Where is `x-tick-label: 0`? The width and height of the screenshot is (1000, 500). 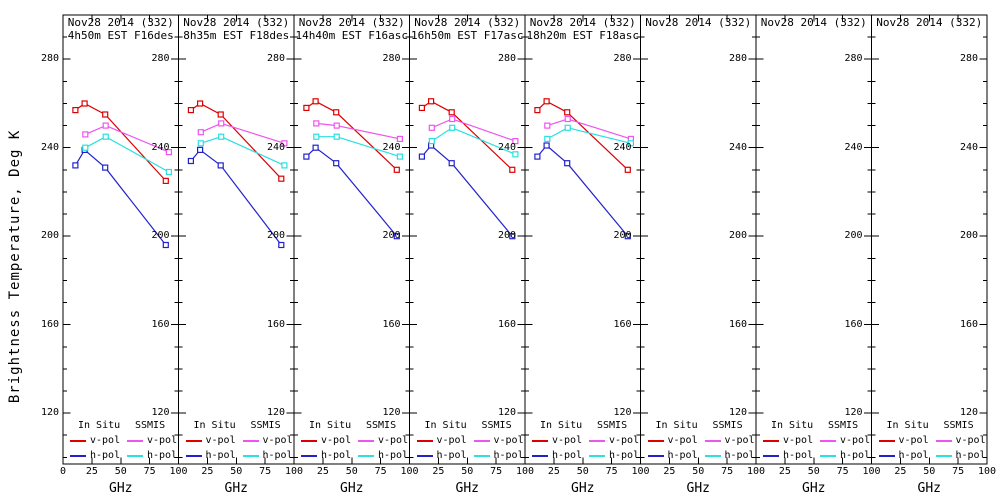 x-tick-label: 0 is located at coordinates (63, 471).